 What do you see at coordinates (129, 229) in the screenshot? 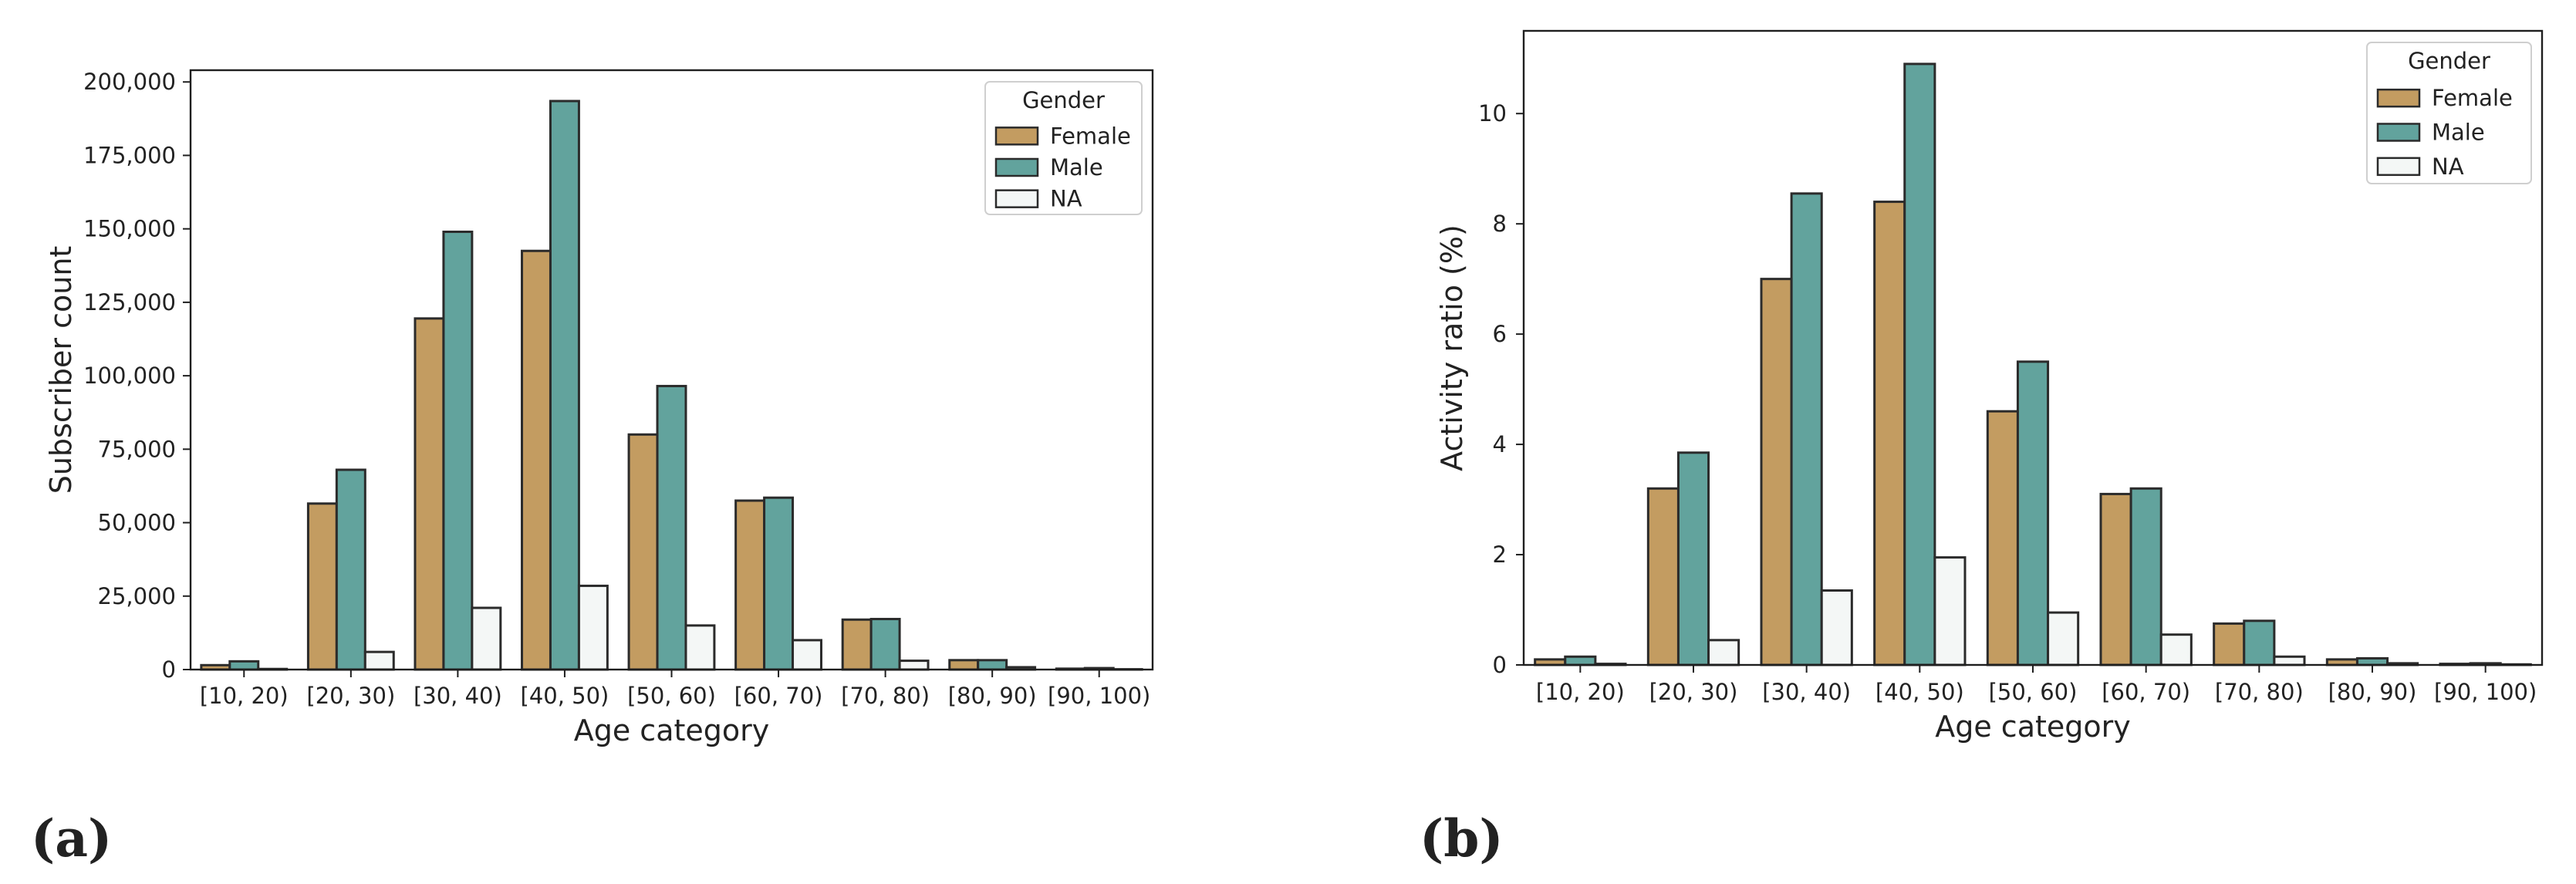
I see `y-tick-label: 150,000` at bounding box center [129, 229].